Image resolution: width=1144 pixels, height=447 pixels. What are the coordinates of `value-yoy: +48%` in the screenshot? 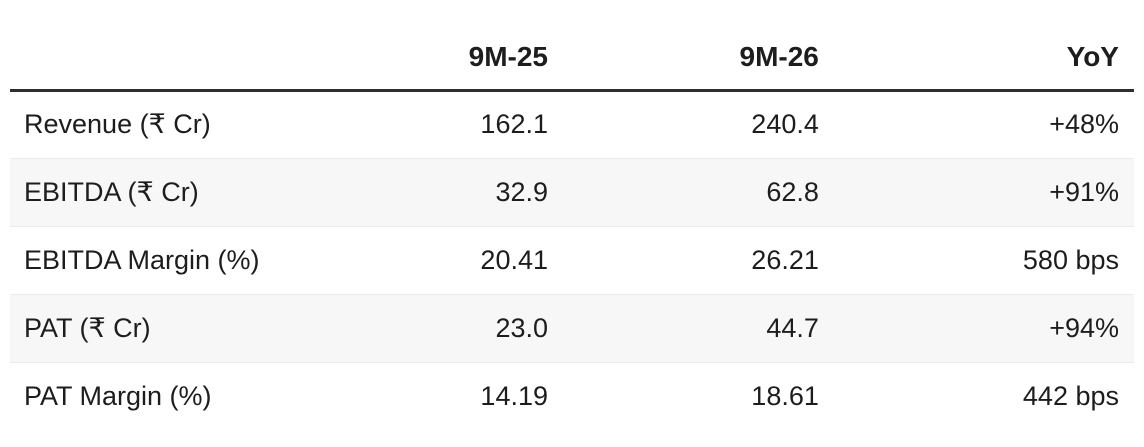 It's located at (983, 124).